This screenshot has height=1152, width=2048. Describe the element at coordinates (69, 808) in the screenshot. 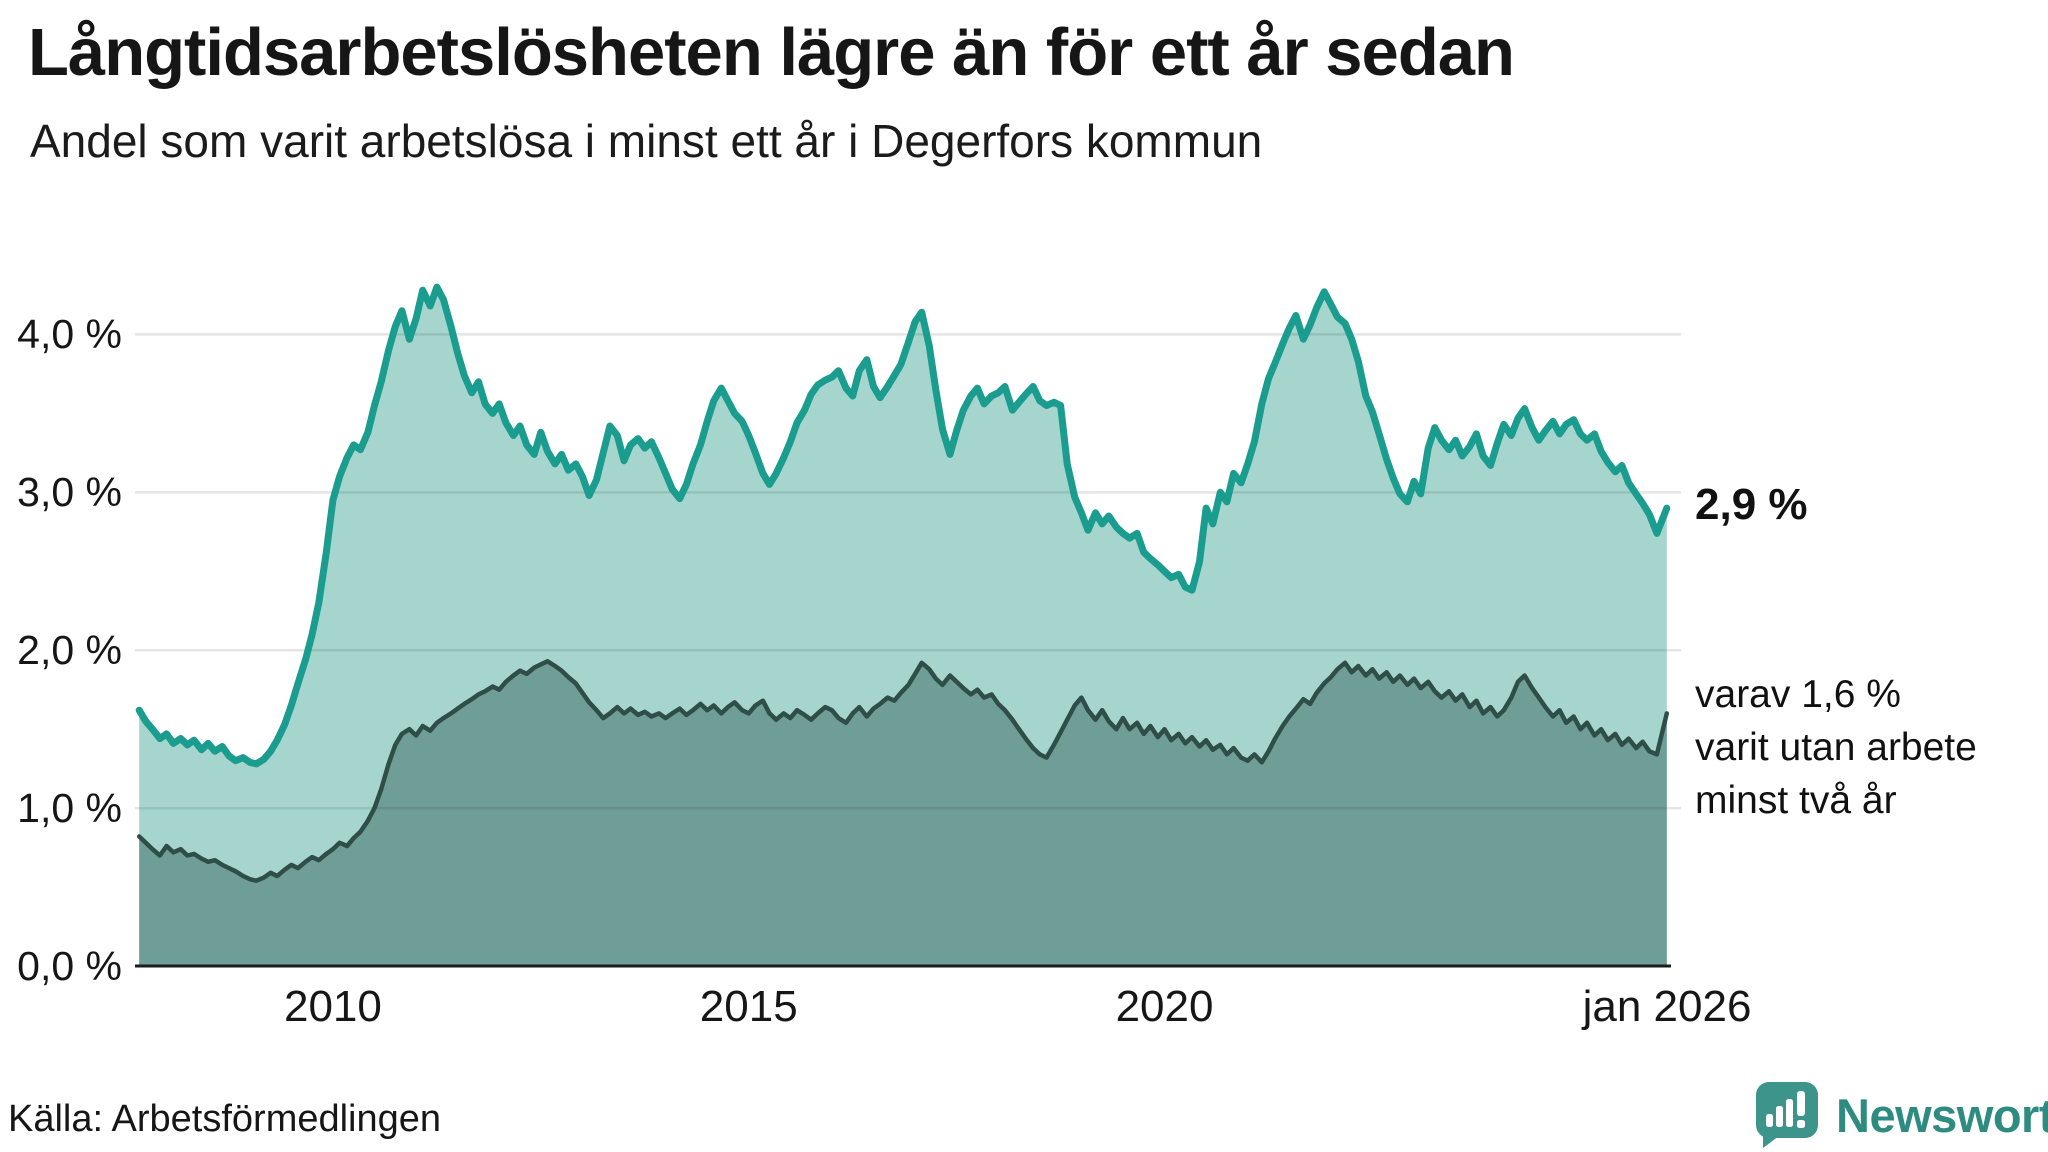

I see `y-axis-label: 1,0 %` at that location.